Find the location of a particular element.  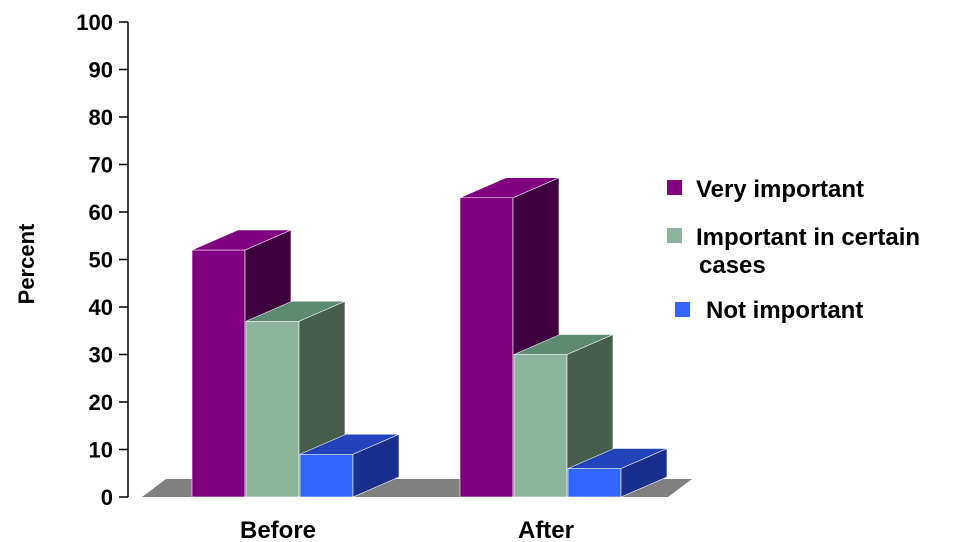

y-axis: 0 10 20 30 40 50 60 70 80 90 100 is located at coordinates (102, 260).